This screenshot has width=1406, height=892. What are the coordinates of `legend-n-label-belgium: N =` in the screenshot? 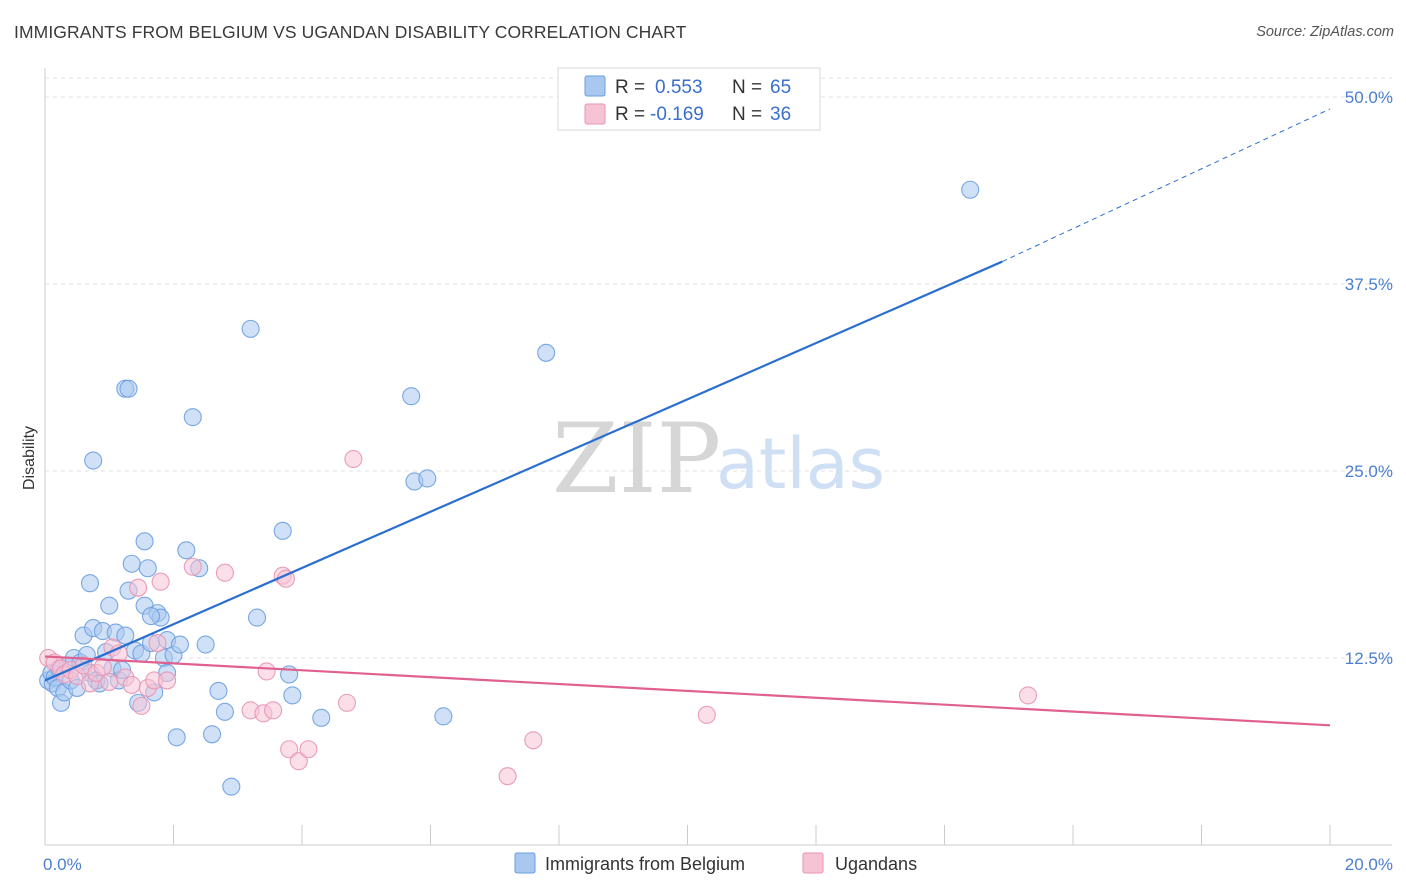 It's located at (747, 87).